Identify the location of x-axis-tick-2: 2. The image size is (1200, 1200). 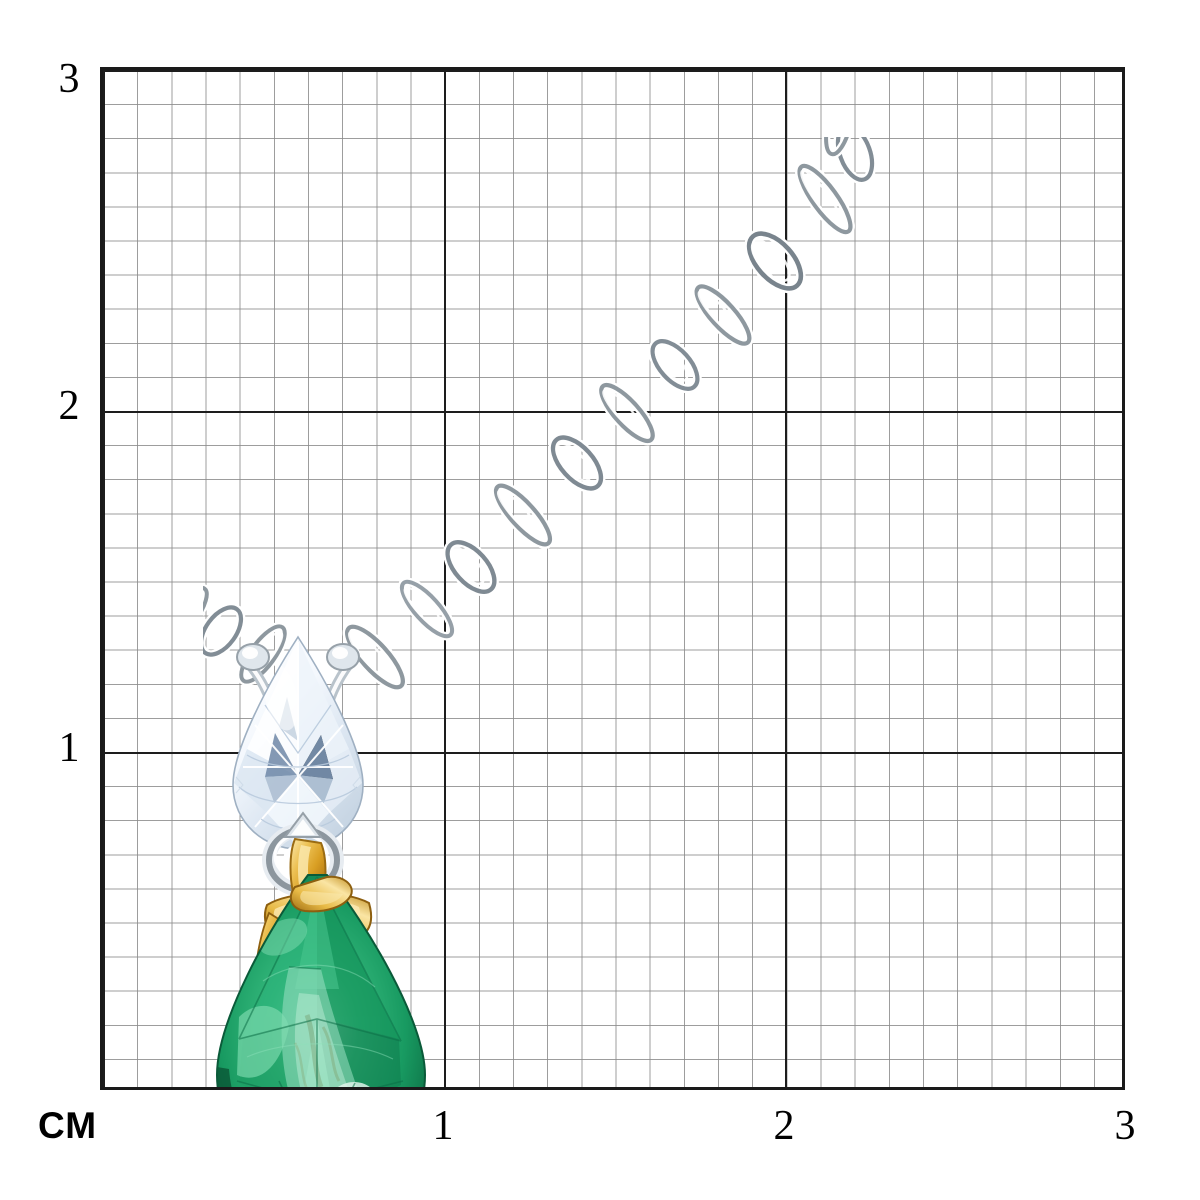
(784, 1126).